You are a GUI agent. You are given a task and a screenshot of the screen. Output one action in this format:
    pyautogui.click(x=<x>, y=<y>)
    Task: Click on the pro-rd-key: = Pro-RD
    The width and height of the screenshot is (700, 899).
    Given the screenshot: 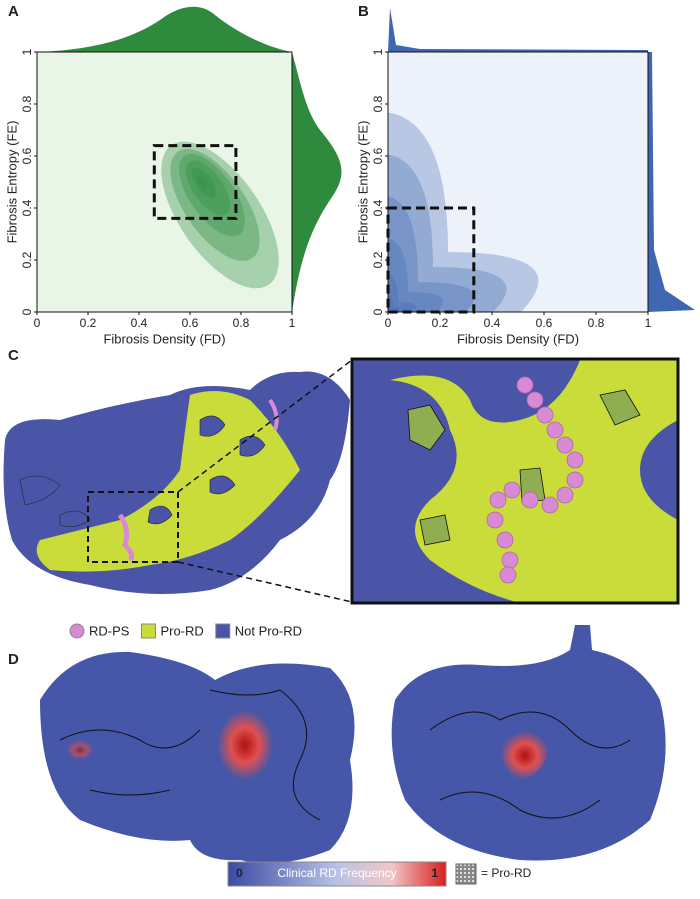 What is the action you would take?
    pyautogui.click(x=506, y=873)
    